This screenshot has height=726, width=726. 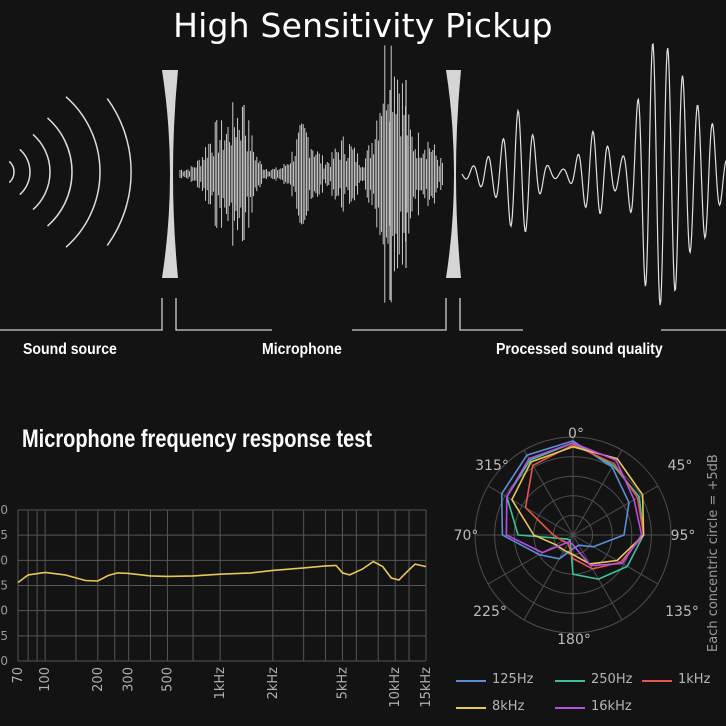 What do you see at coordinates (363, 314) in the screenshot?
I see `stage-brackets` at bounding box center [363, 314].